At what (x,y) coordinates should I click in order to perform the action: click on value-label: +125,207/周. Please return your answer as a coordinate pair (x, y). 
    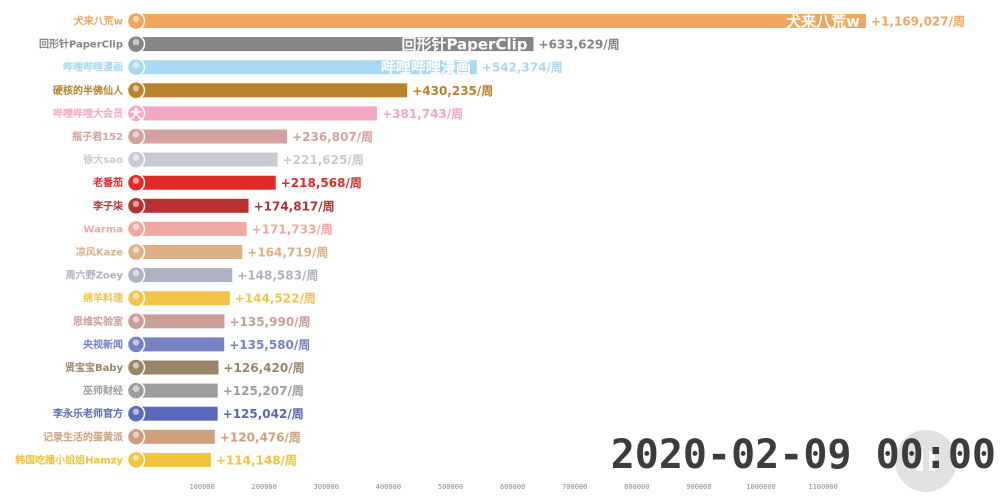
    Looking at the image, I should click on (263, 391).